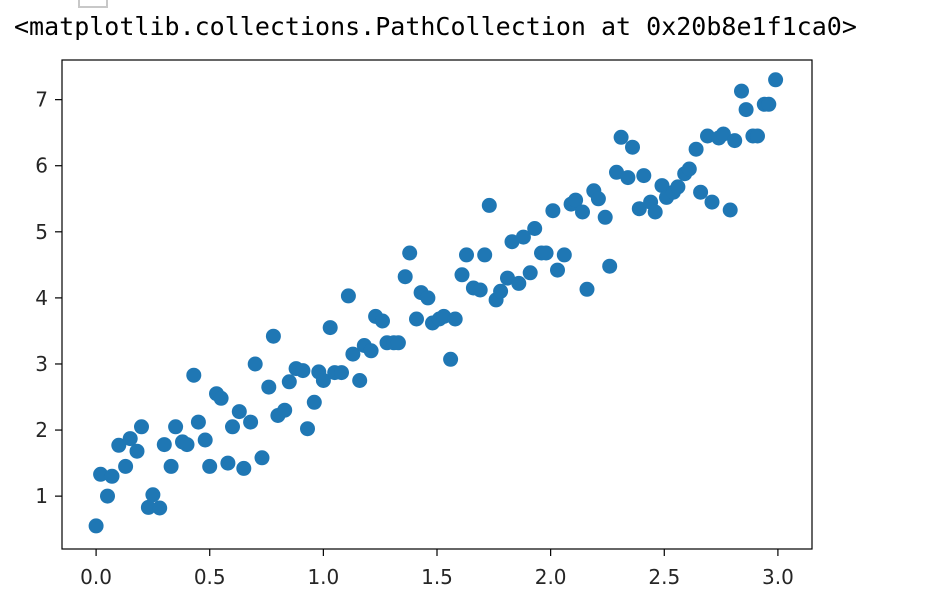 The height and width of the screenshot is (603, 925). What do you see at coordinates (41, 430) in the screenshot?
I see `y-tick-label: 2` at bounding box center [41, 430].